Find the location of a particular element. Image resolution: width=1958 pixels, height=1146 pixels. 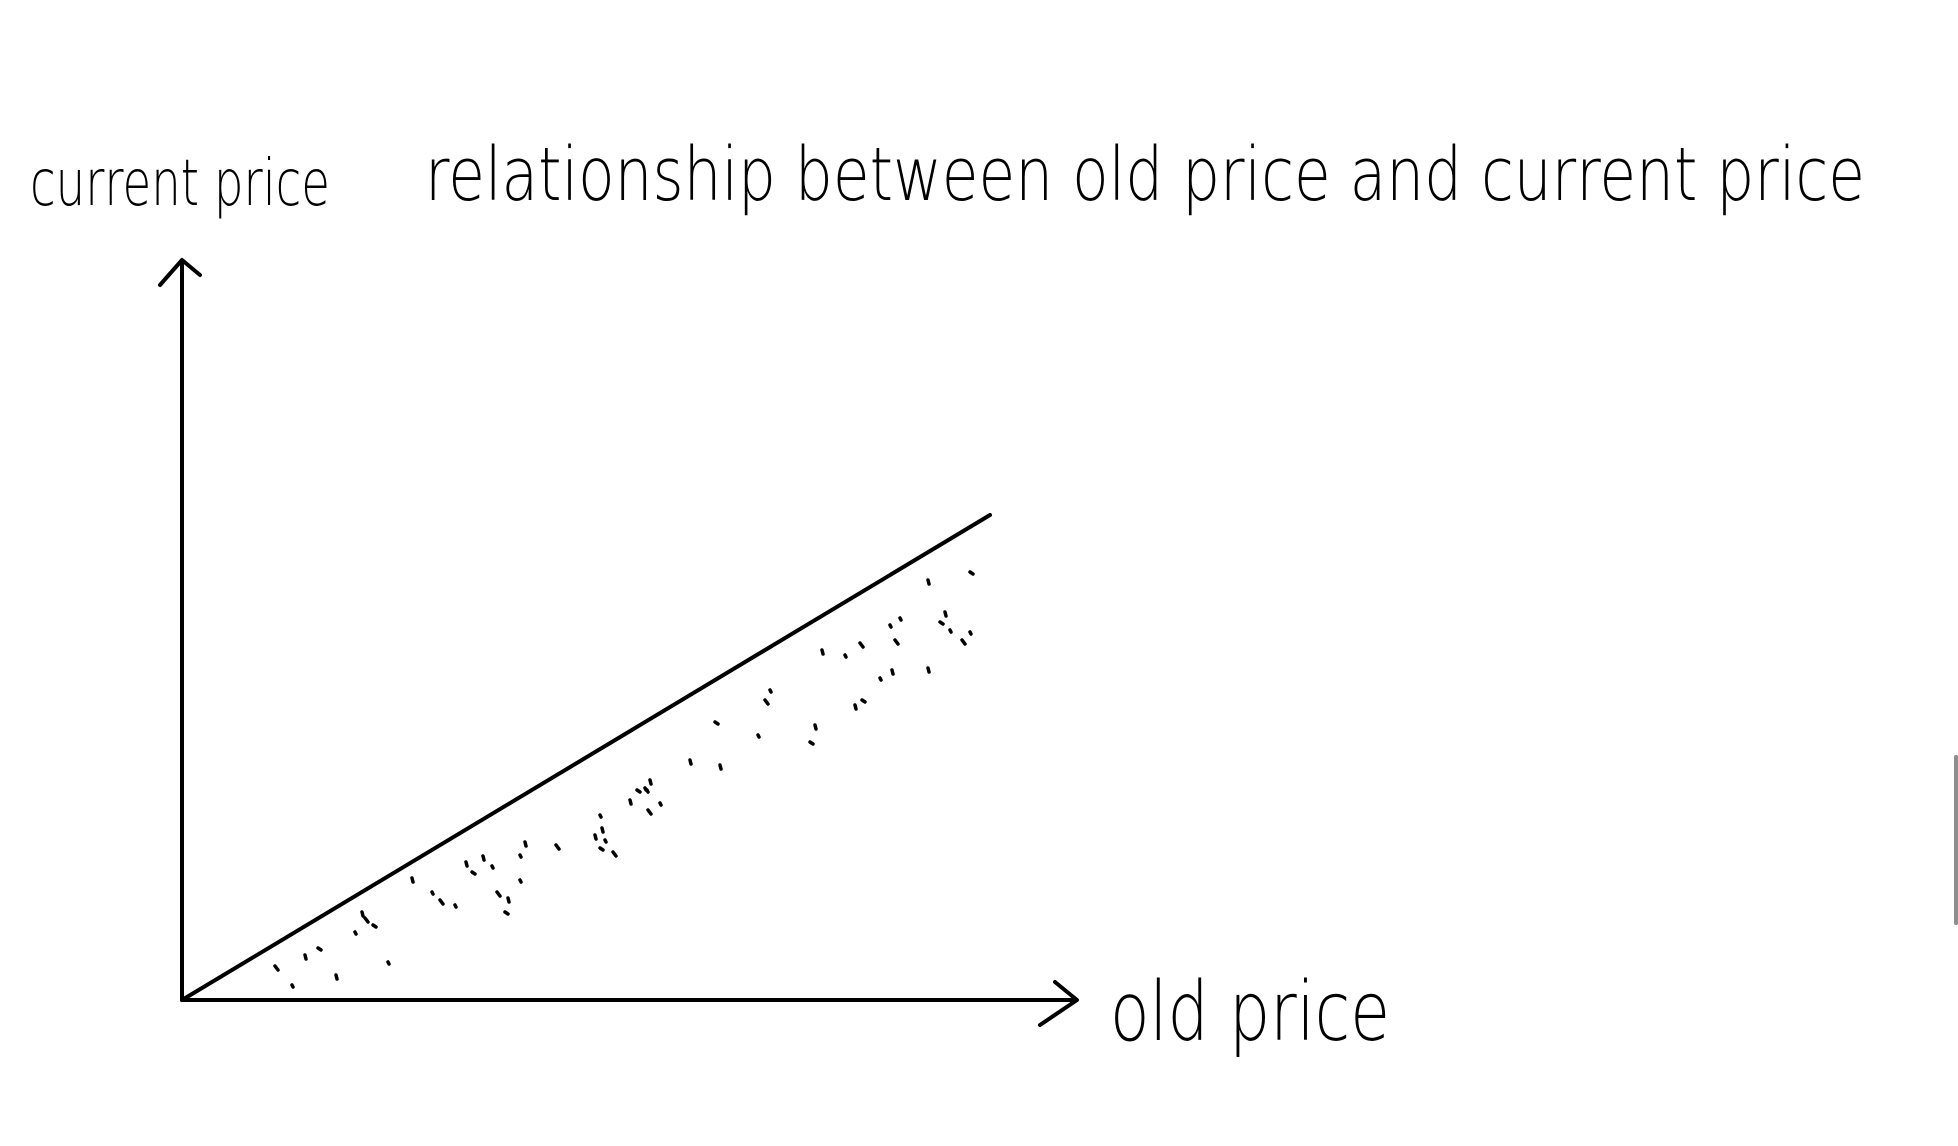

x-axis-label: old price is located at coordinates (1250, 1012).